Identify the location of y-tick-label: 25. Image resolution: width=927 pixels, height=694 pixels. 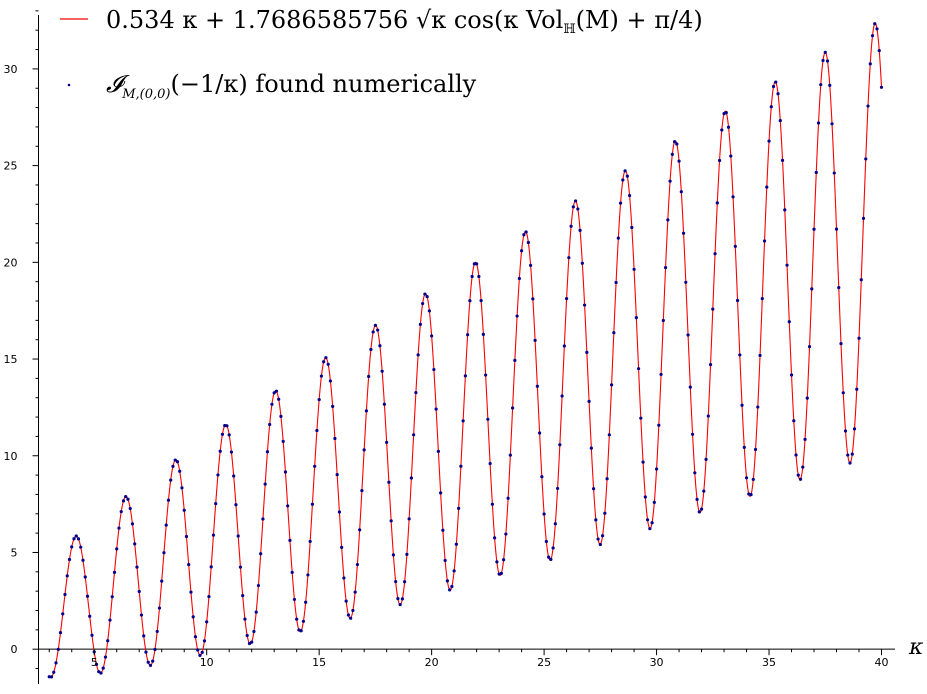
(11, 166).